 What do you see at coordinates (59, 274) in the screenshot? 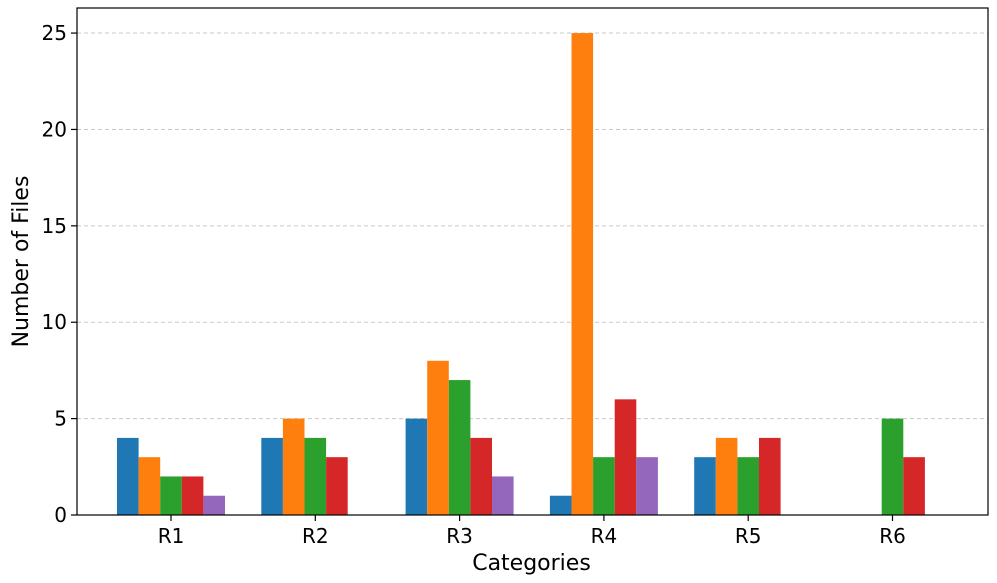
I see `y-axis-ticks: 0 5 10 15 20 25` at bounding box center [59, 274].